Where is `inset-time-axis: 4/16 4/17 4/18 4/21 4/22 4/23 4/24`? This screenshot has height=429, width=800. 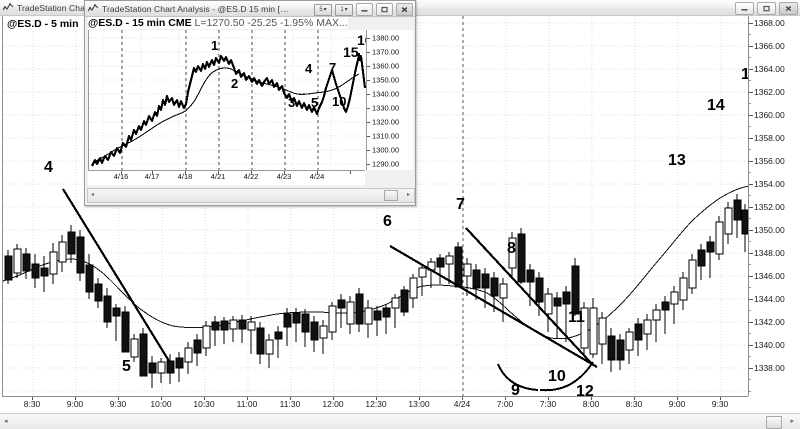
inset-time-axis: 4/16 4/17 4/18 4/21 4/22 4/23 4/24 is located at coordinates (226, 177).